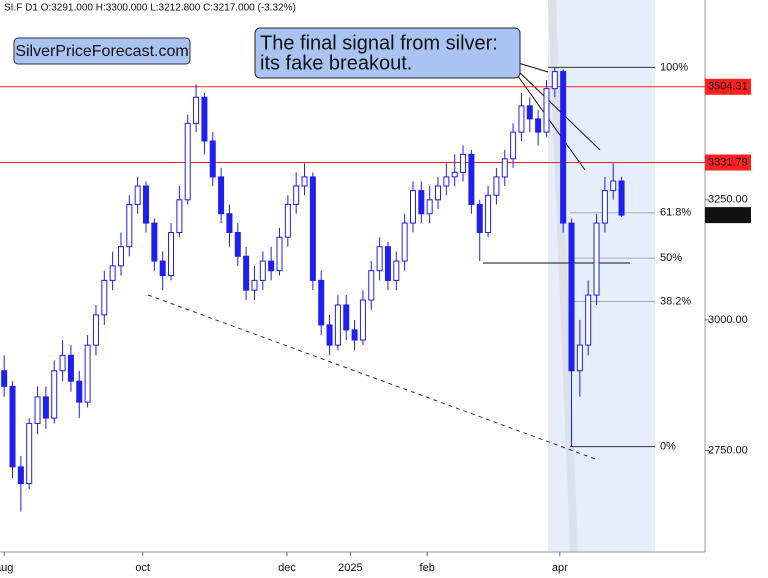 The height and width of the screenshot is (578, 768). What do you see at coordinates (728, 200) in the screenshot?
I see `y-tick-label: 3250.00` at bounding box center [728, 200].